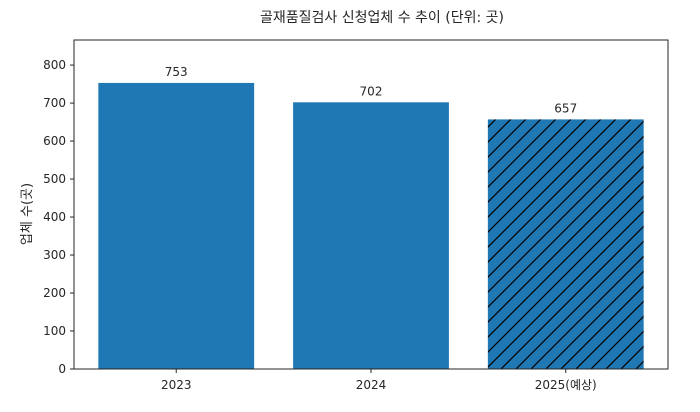 Image resolution: width=700 pixels, height=412 pixels. What do you see at coordinates (566, 385) in the screenshot?
I see `x-tick-label-2: 2025(예상)` at bounding box center [566, 385].